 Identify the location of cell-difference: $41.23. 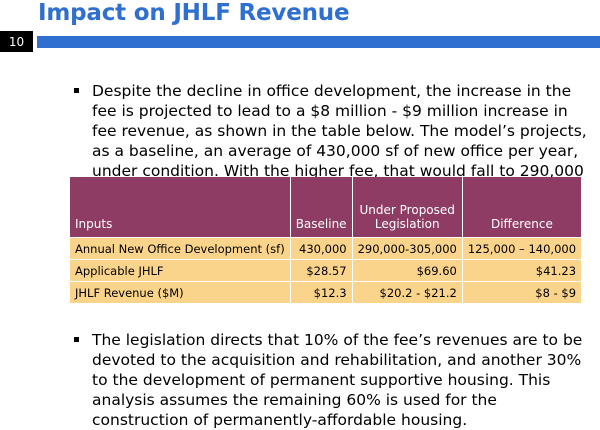
(522, 270).